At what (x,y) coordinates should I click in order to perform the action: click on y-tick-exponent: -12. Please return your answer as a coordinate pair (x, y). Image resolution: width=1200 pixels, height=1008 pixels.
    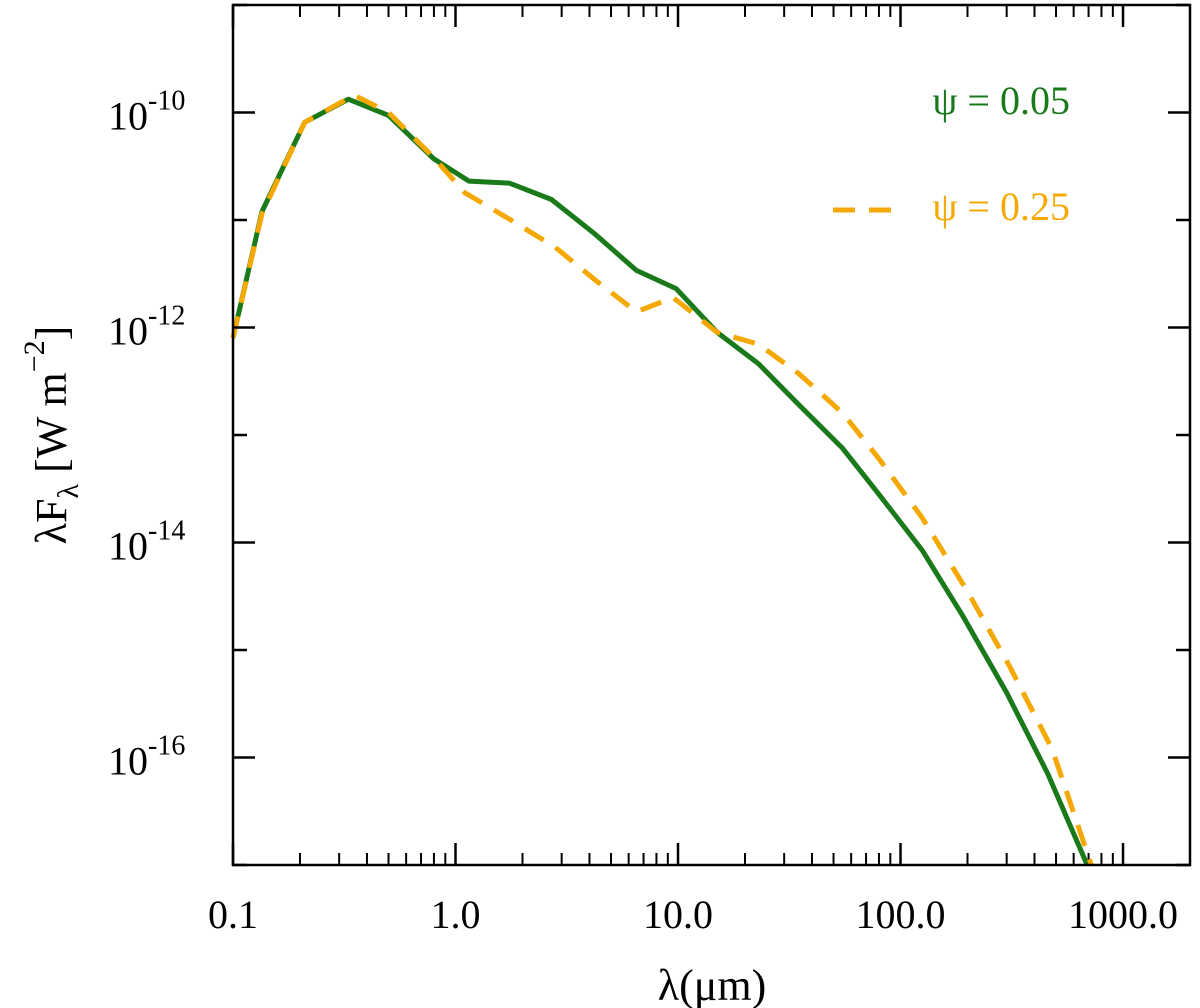
    Looking at the image, I should click on (166, 316).